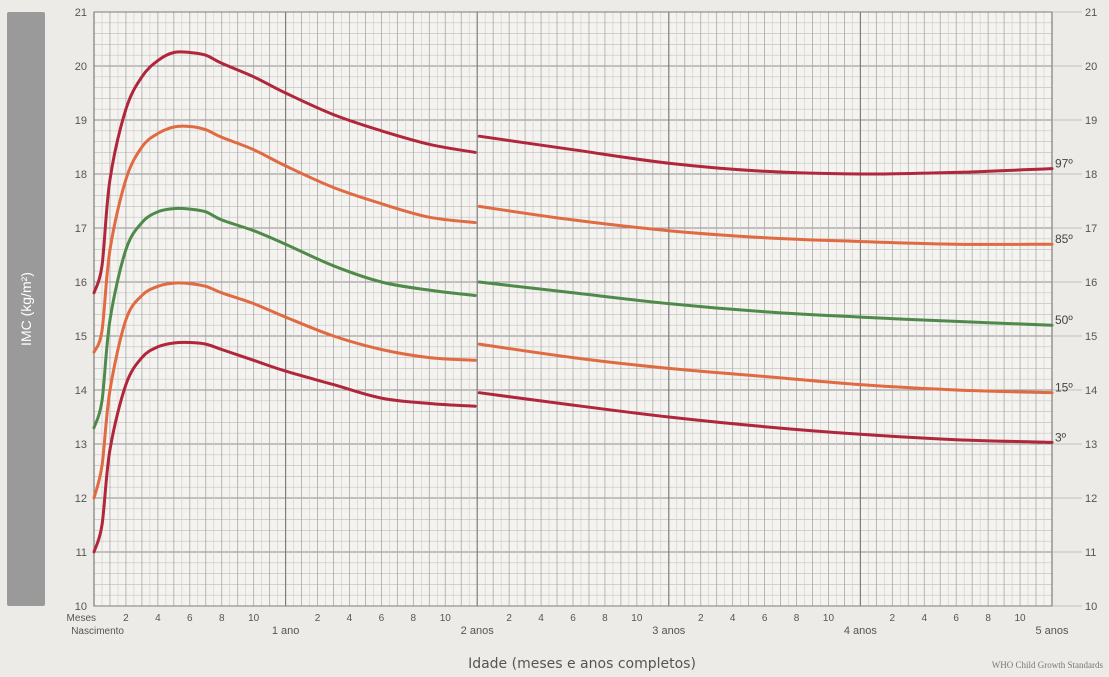  What do you see at coordinates (1091, 283) in the screenshot?
I see `y-tick-right: 16` at bounding box center [1091, 283].